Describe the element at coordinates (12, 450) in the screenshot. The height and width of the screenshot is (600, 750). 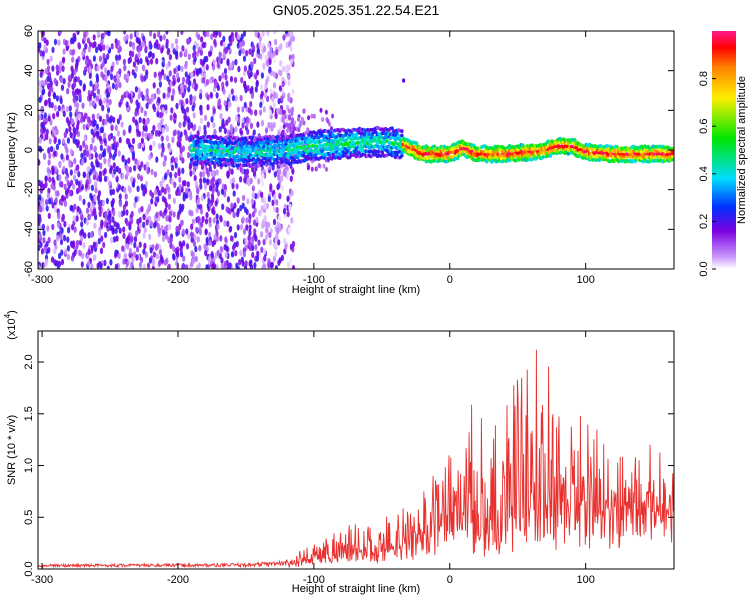
I see `snr-y-label: SNR (10 * v/v)` at that location.